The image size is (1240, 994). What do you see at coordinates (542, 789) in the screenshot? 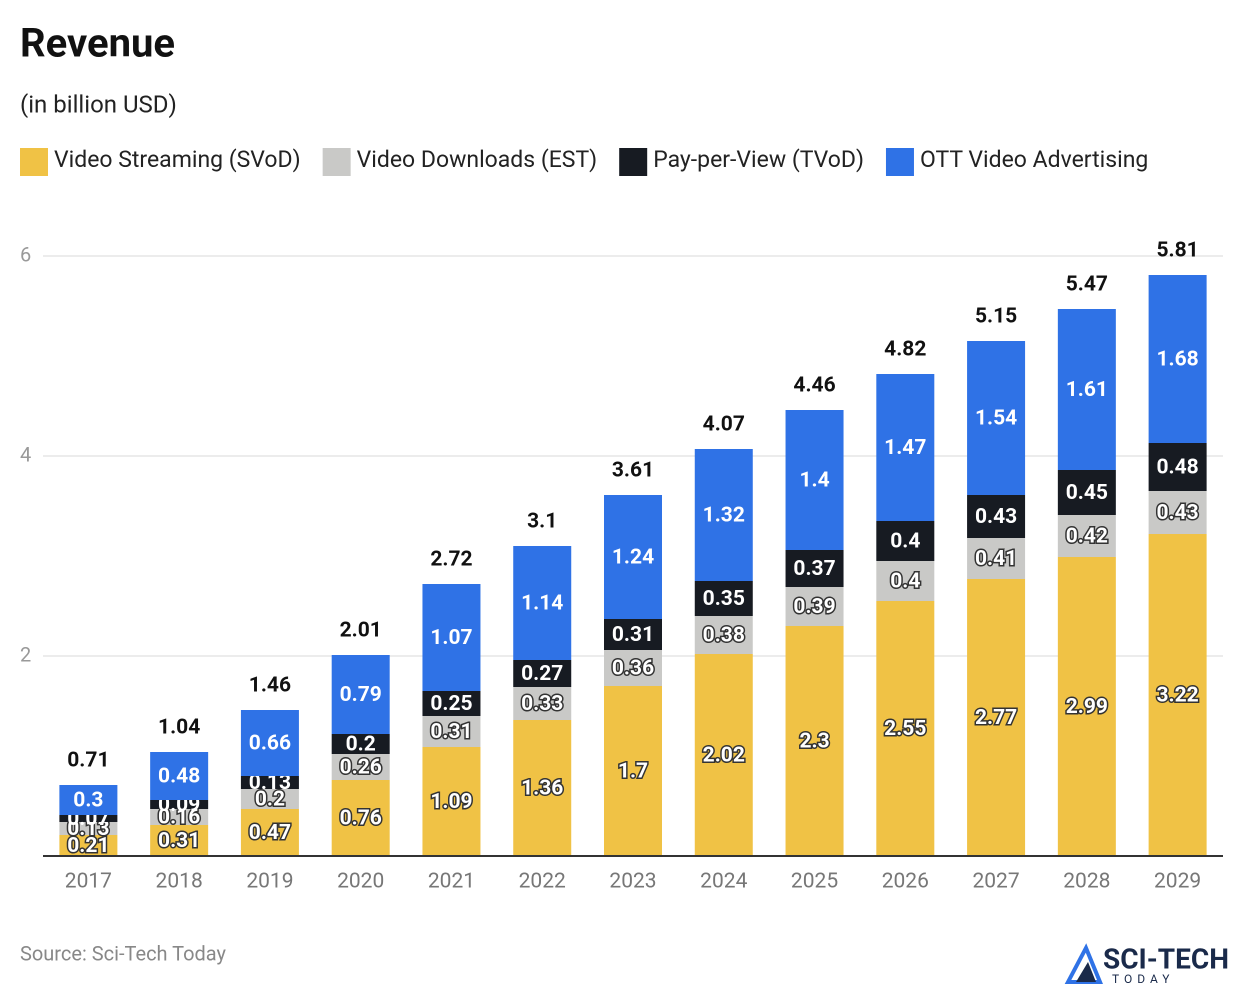
I see `data-label: 1.36` at bounding box center [542, 789].